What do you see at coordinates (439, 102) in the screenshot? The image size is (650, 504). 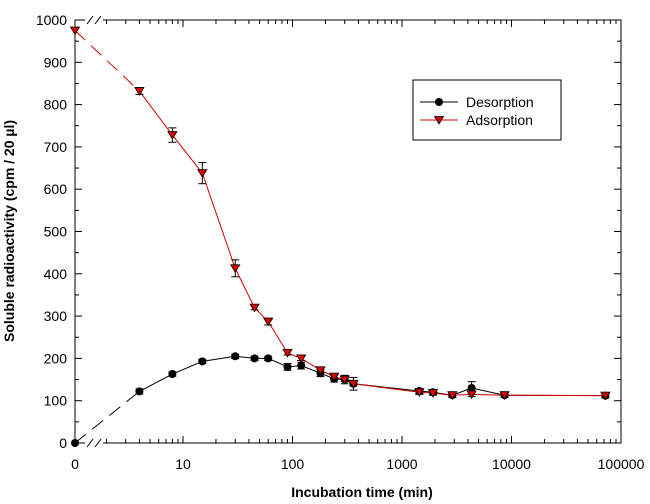 I see `legend-marker-desorption` at bounding box center [439, 102].